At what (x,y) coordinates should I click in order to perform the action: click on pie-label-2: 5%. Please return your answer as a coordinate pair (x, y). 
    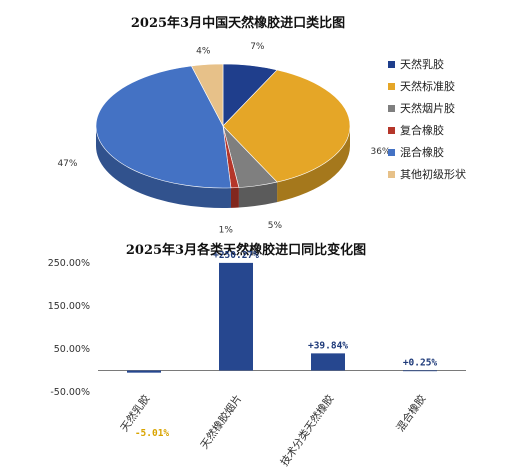
    Looking at the image, I should click on (275, 226).